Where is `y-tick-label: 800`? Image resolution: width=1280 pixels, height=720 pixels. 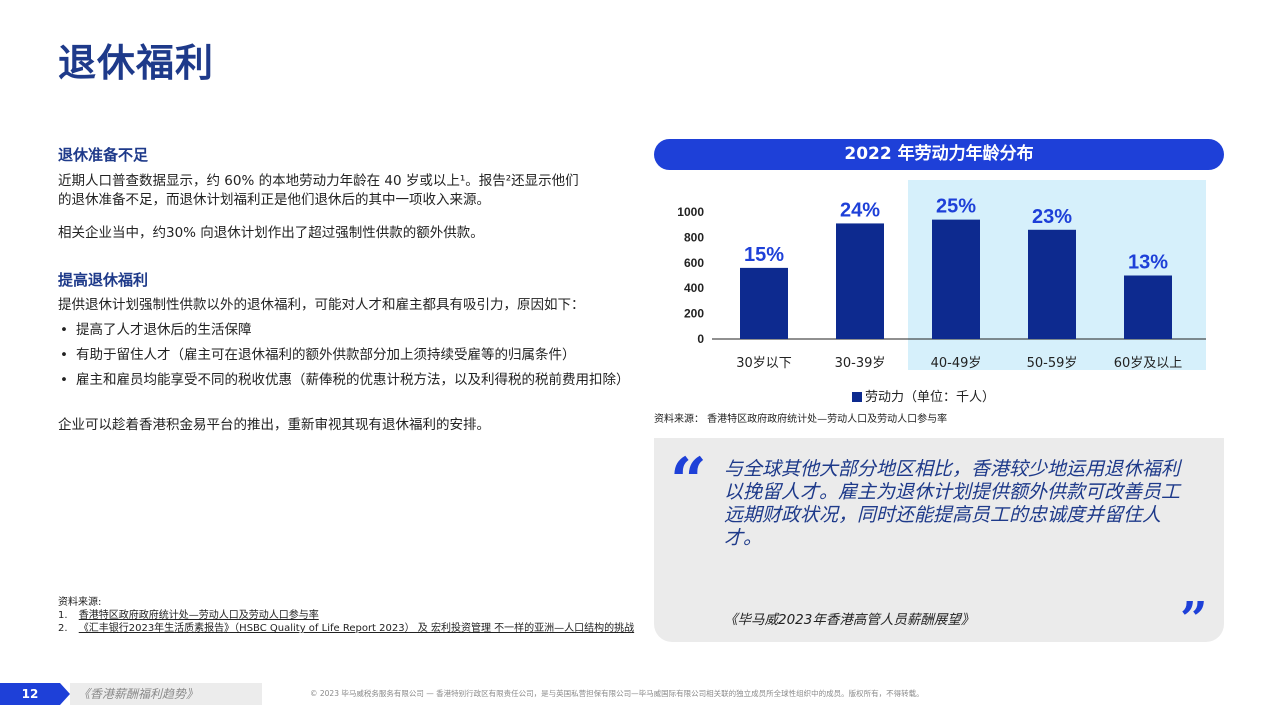 y-tick-label: 800 is located at coordinates (694, 237).